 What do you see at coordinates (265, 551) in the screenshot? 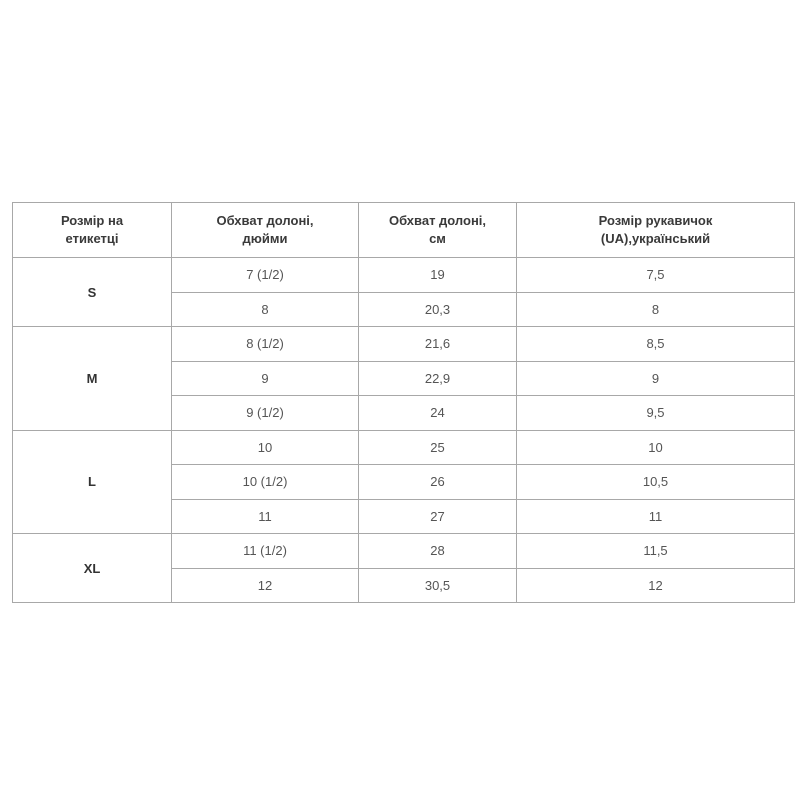
I see `table-cell: 11 (1/2)` at bounding box center [265, 551].